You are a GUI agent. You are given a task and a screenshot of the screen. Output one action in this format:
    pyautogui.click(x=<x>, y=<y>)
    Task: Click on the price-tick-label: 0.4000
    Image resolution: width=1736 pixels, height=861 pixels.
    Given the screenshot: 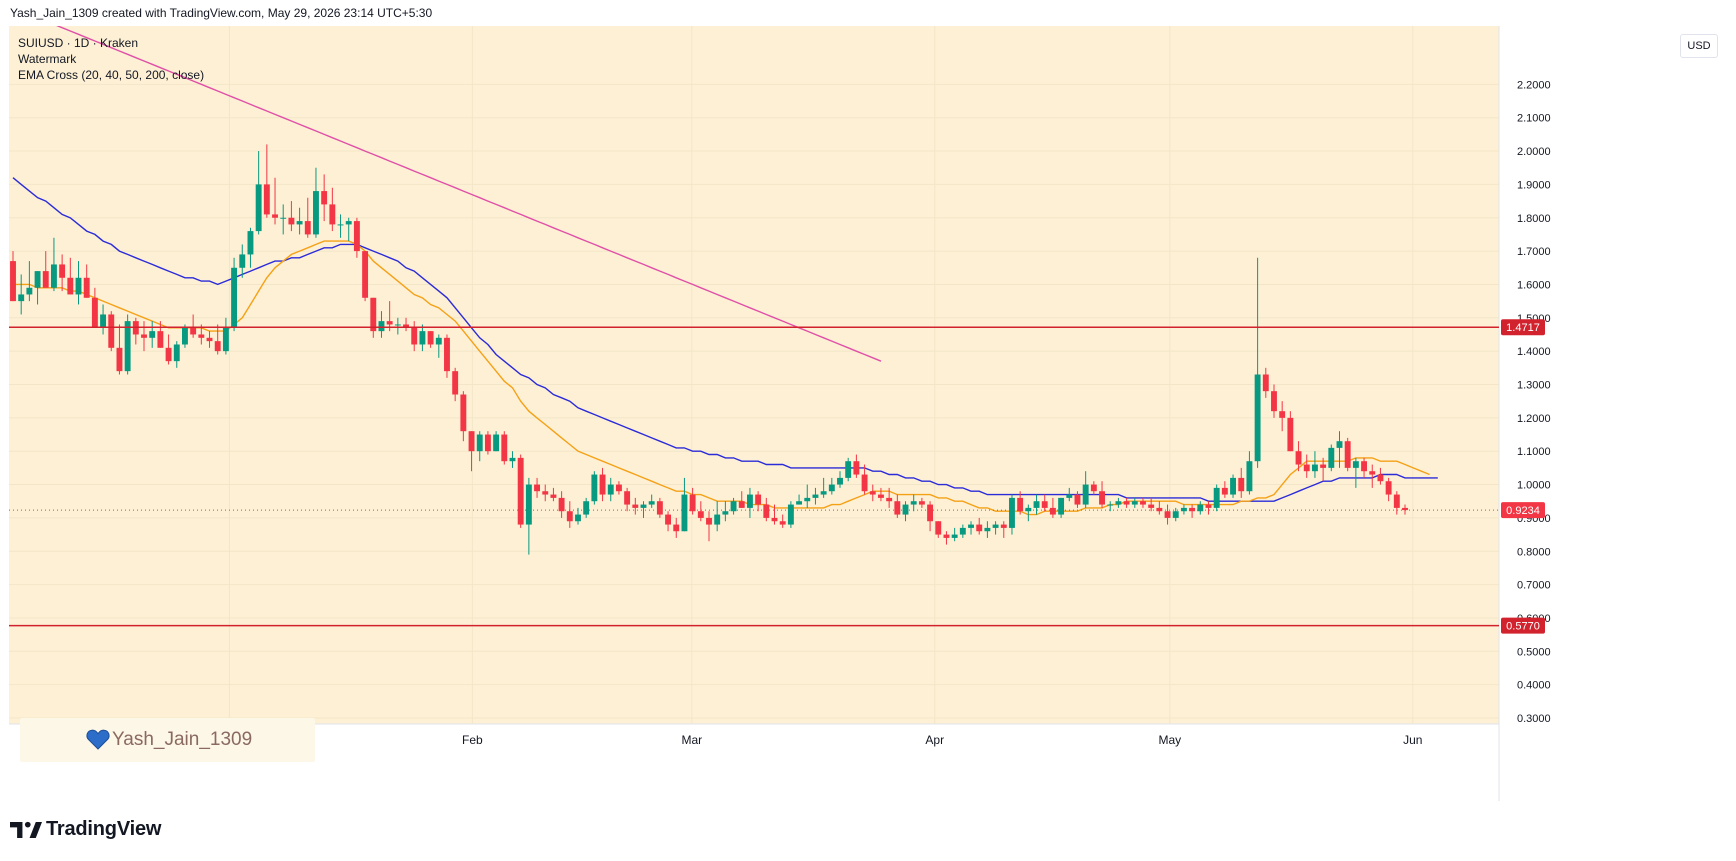 What is the action you would take?
    pyautogui.click(x=1534, y=686)
    